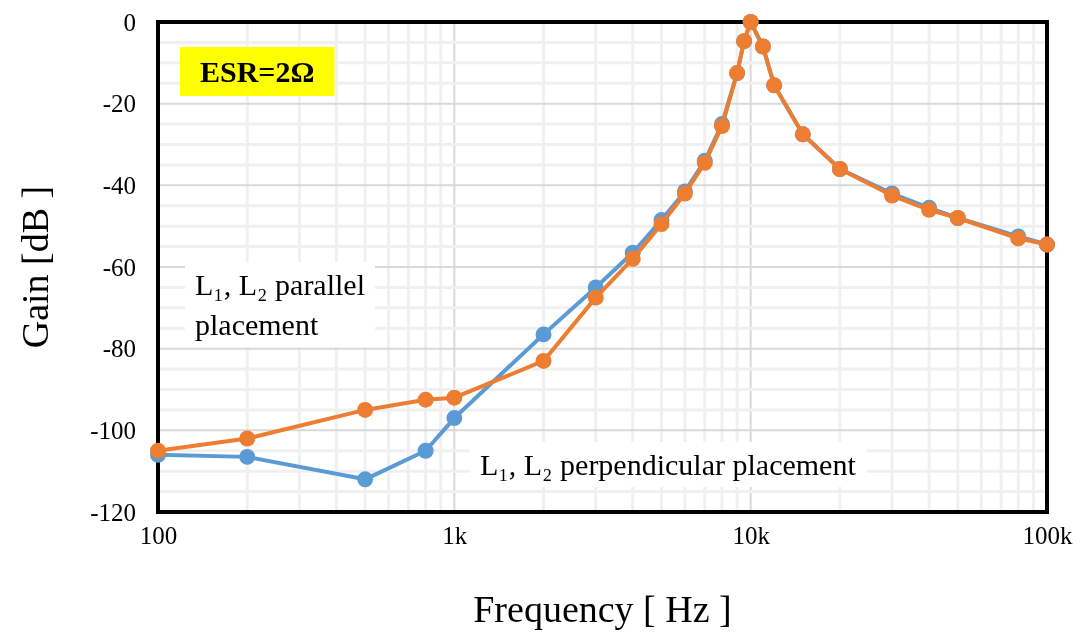  I want to click on series-label: L₁, L₂ perpendicular placement, so click(668, 464).